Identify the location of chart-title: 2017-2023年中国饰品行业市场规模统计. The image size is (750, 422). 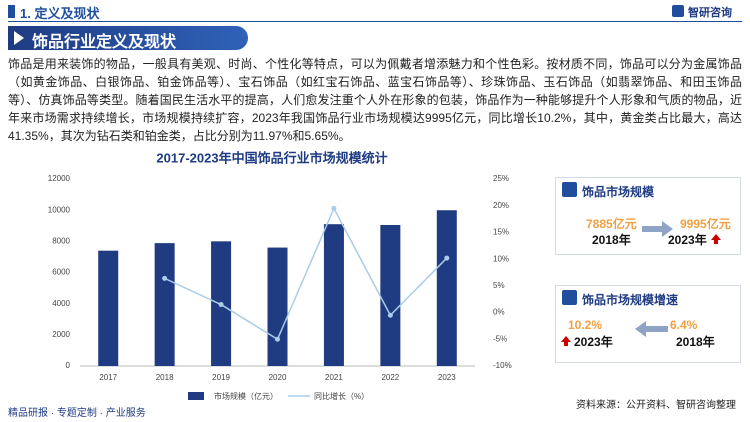
(271, 157).